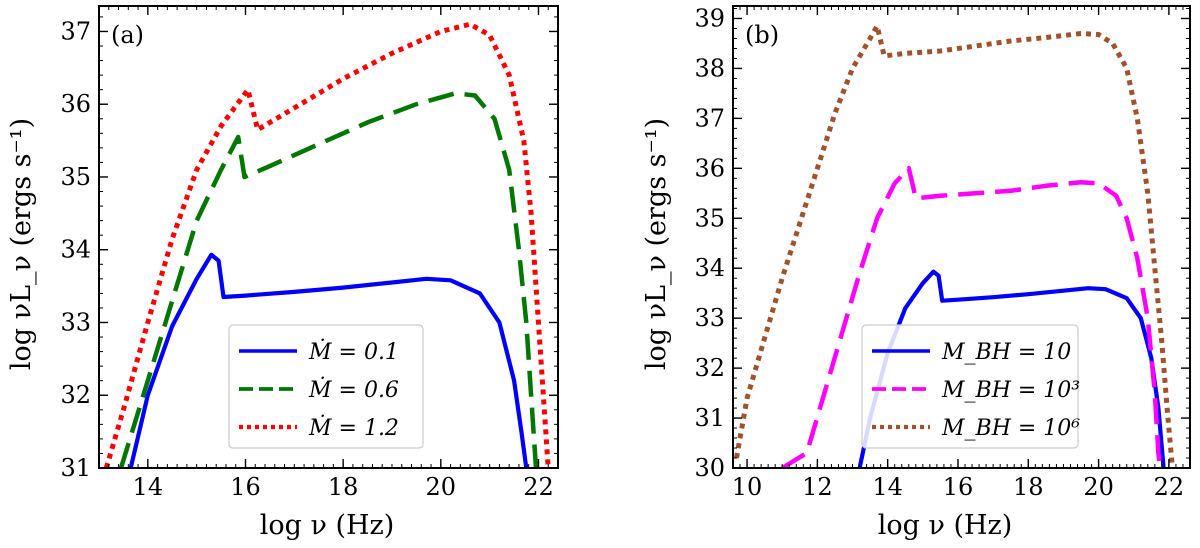 The height and width of the screenshot is (548, 1200). Describe the element at coordinates (887, 487) in the screenshot. I see `panel-b-x-tick-label: 14` at that location.